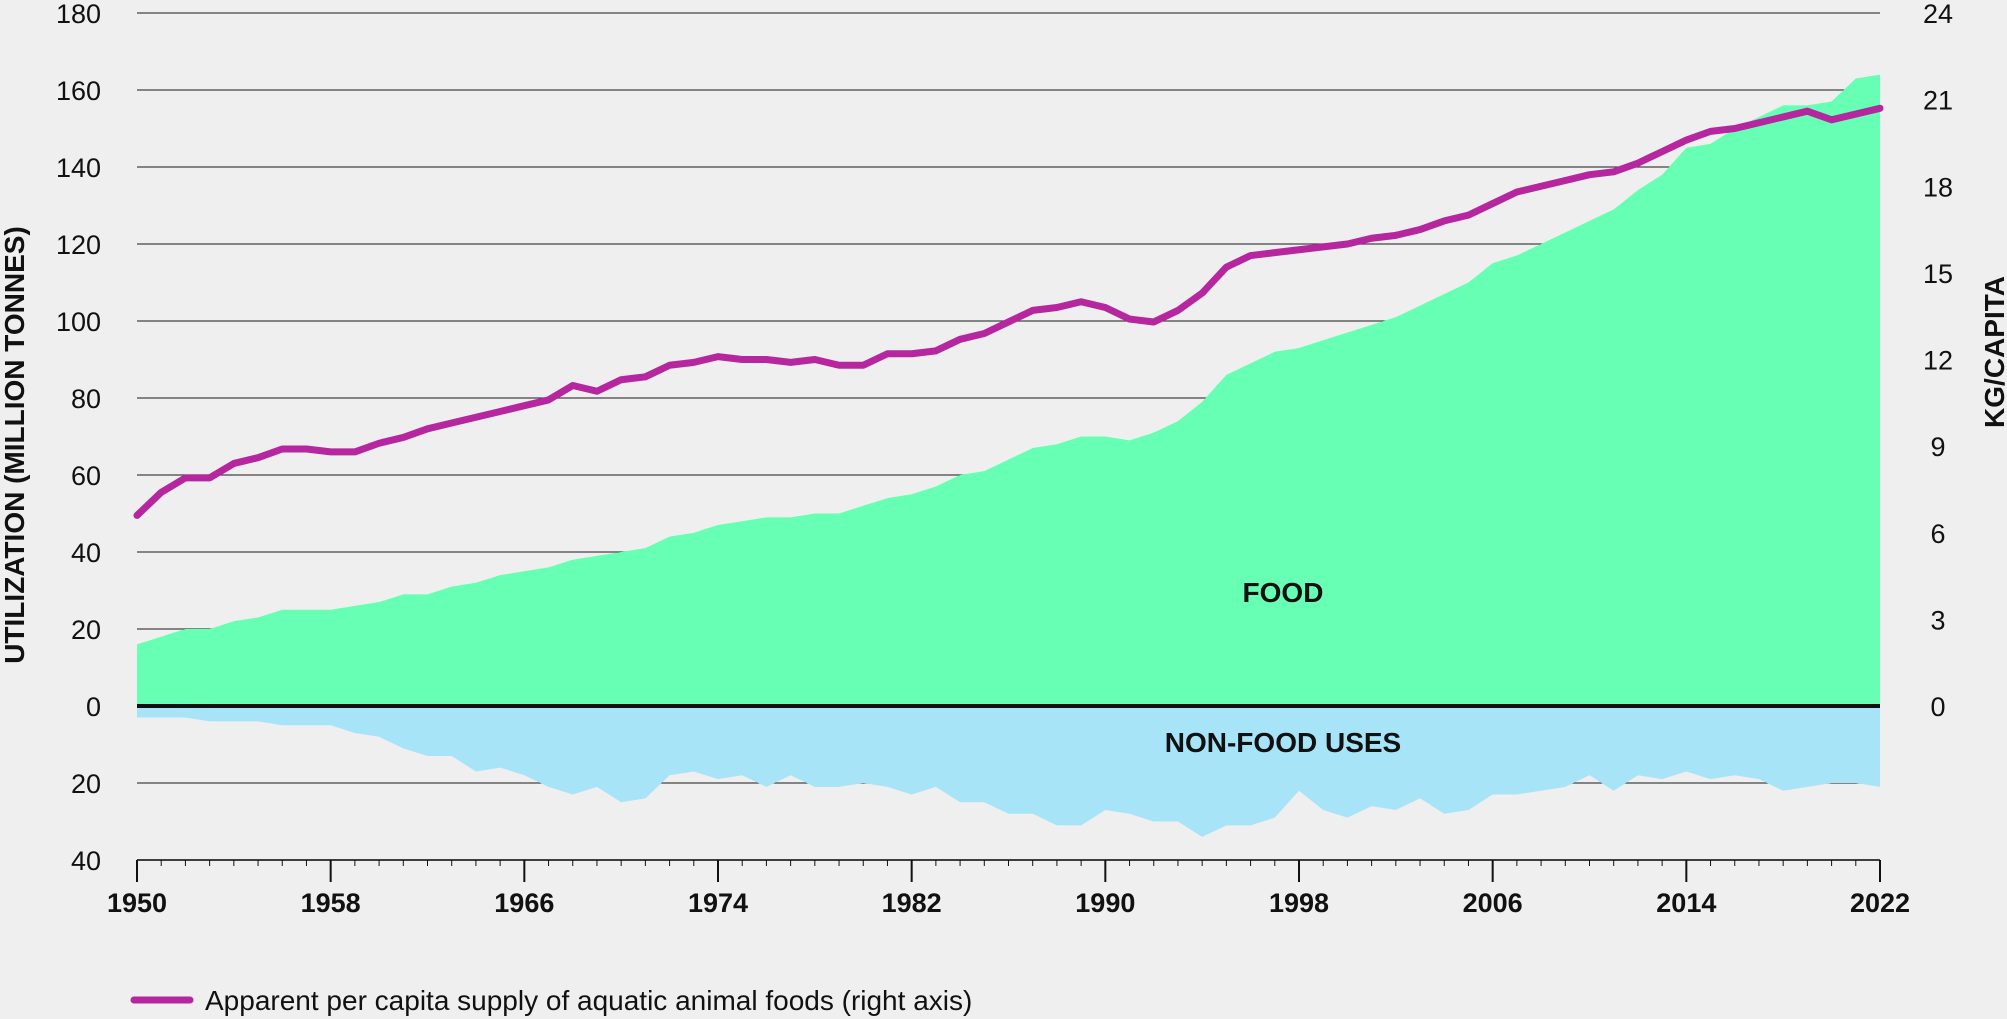 Image resolution: width=2007 pixels, height=1019 pixels. Describe the element at coordinates (1937, 447) in the screenshot. I see `right-tick-label: 9` at that location.